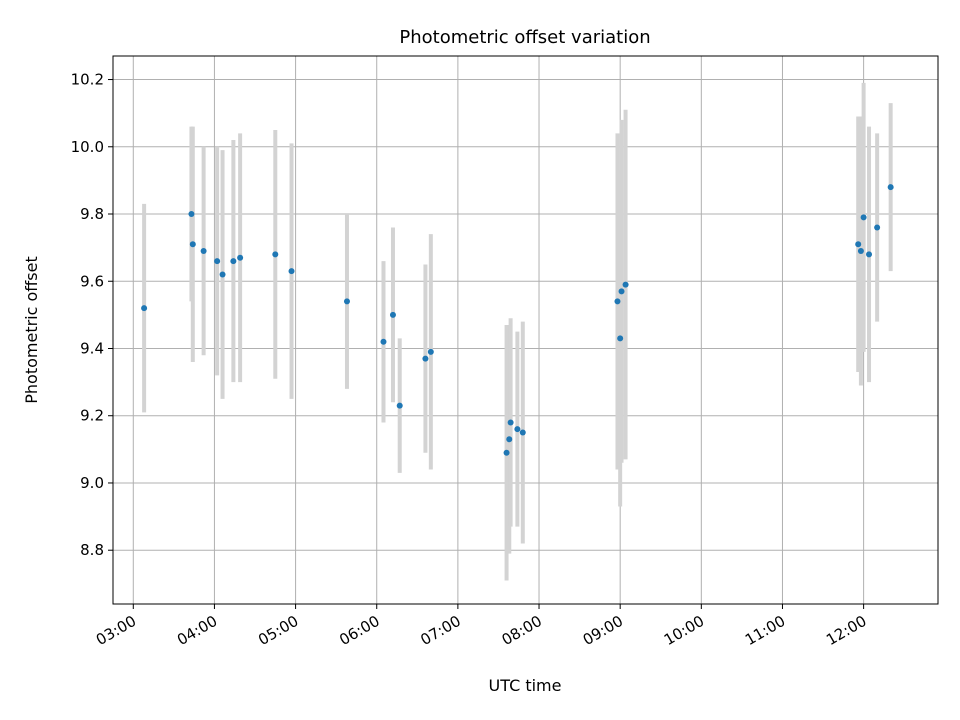 This screenshot has width=960, height=720. What do you see at coordinates (92, 550) in the screenshot?
I see `y-tick-label: 8.8` at bounding box center [92, 550].